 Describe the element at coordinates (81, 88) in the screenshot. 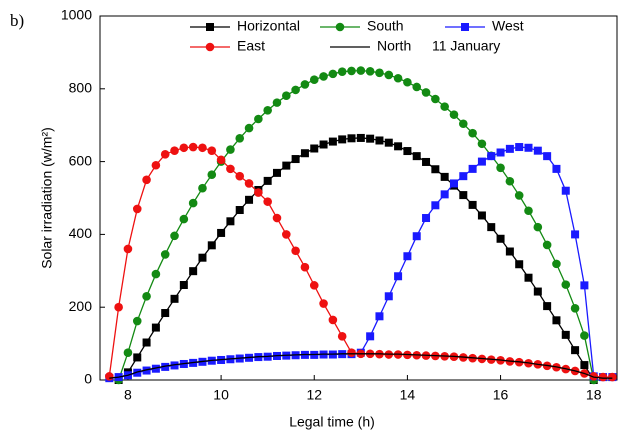

I see `y-tick-label: 800` at that location.